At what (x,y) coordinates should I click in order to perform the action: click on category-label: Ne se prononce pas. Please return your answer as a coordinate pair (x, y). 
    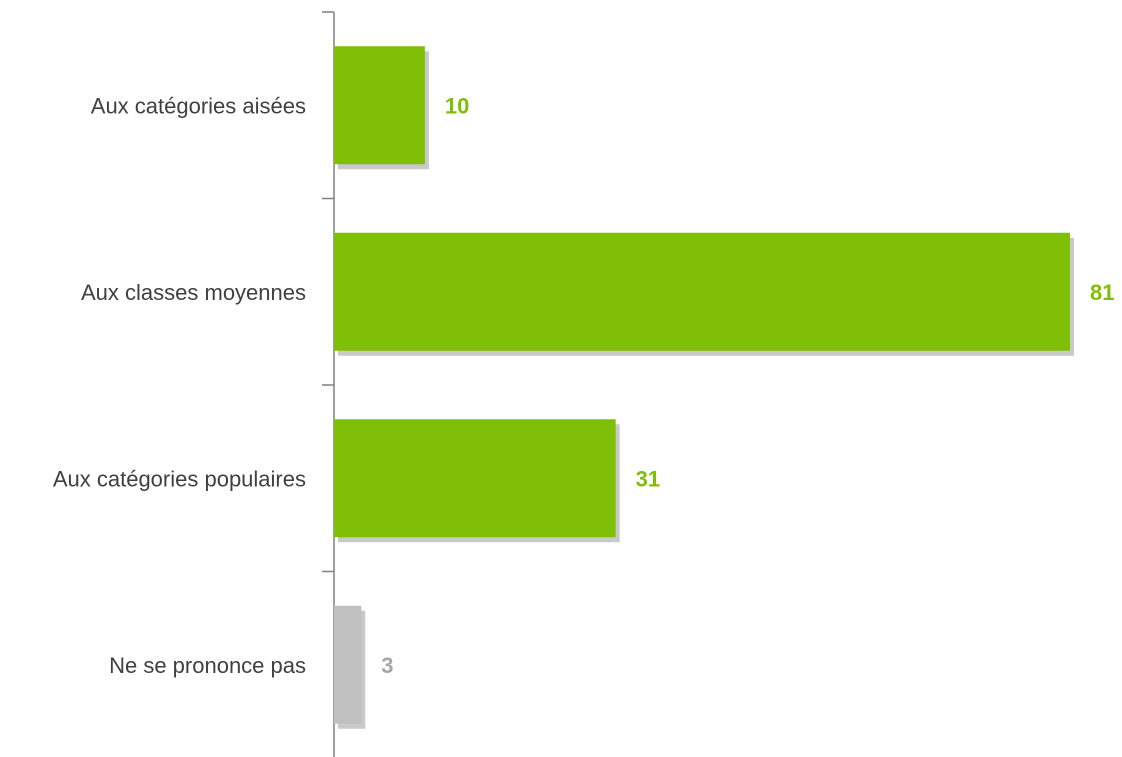
    Looking at the image, I should click on (207, 665).